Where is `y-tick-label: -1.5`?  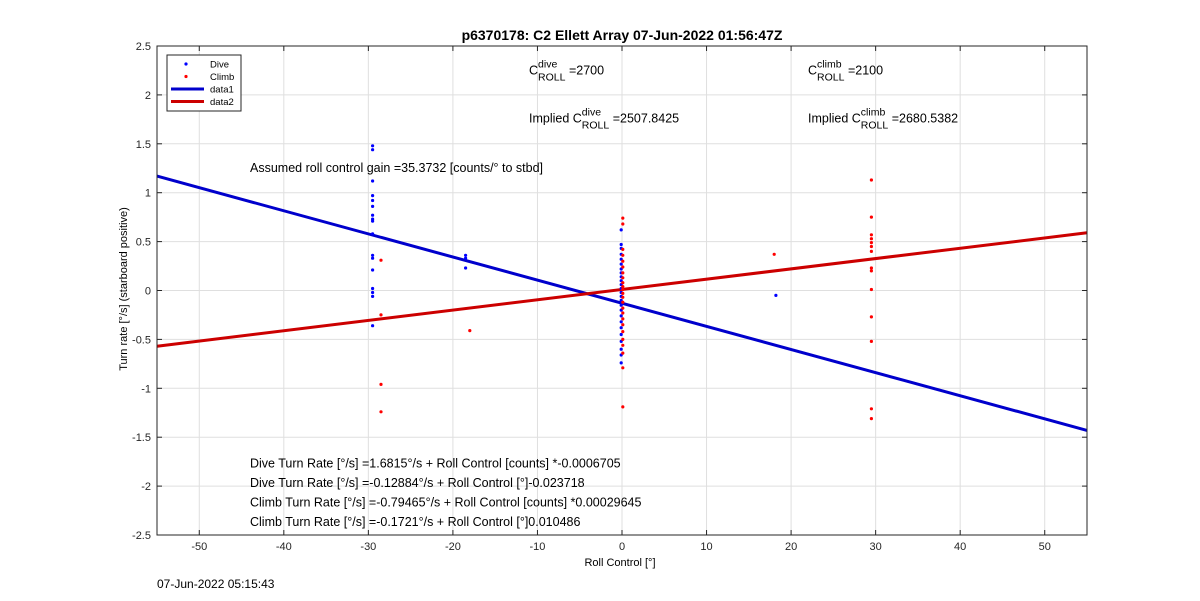 y-tick-label: -1.5 is located at coordinates (141, 438).